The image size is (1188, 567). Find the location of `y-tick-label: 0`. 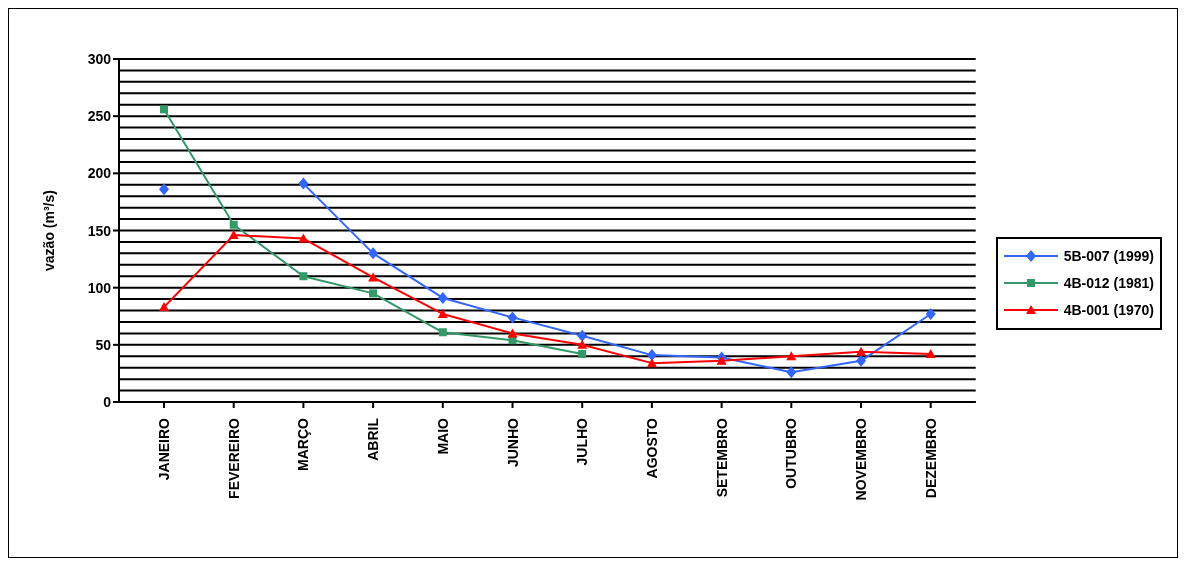

y-tick-label: 0 is located at coordinates (107, 402).